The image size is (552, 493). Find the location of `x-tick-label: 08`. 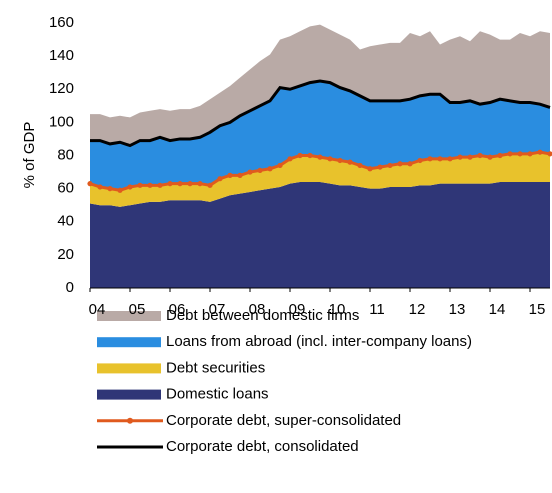

x-tick-label: 08 is located at coordinates (257, 309).